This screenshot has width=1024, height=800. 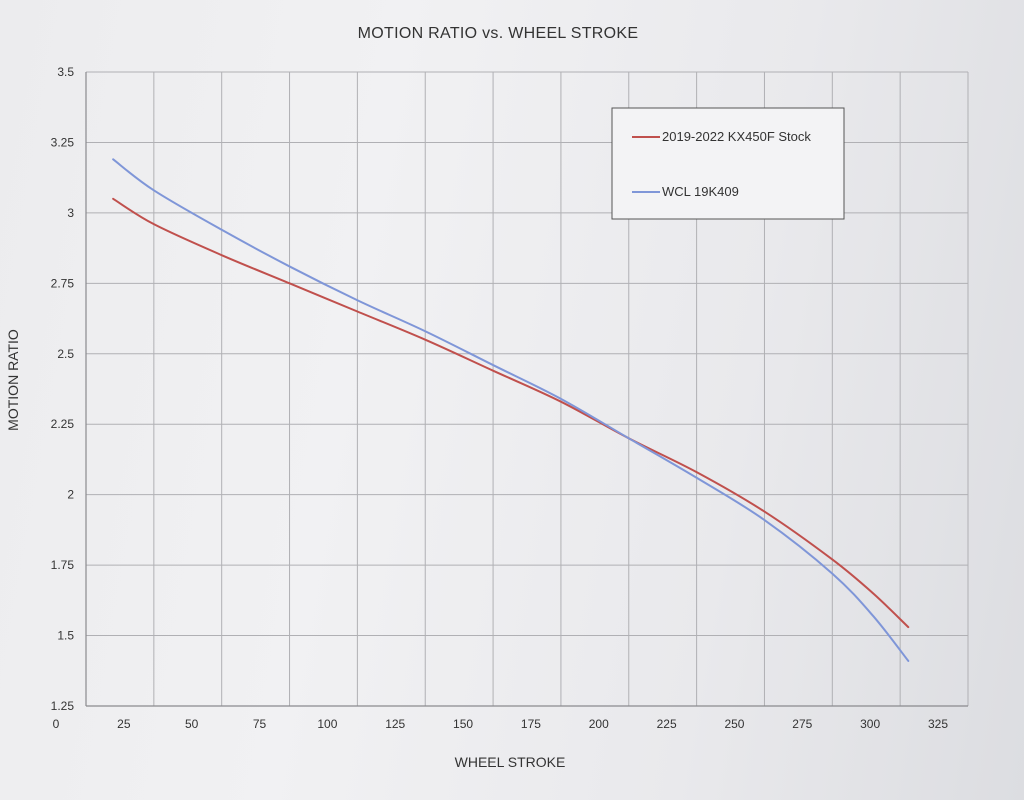 What do you see at coordinates (13, 380) in the screenshot?
I see `y-axis-title: MOTION RATIO` at bounding box center [13, 380].